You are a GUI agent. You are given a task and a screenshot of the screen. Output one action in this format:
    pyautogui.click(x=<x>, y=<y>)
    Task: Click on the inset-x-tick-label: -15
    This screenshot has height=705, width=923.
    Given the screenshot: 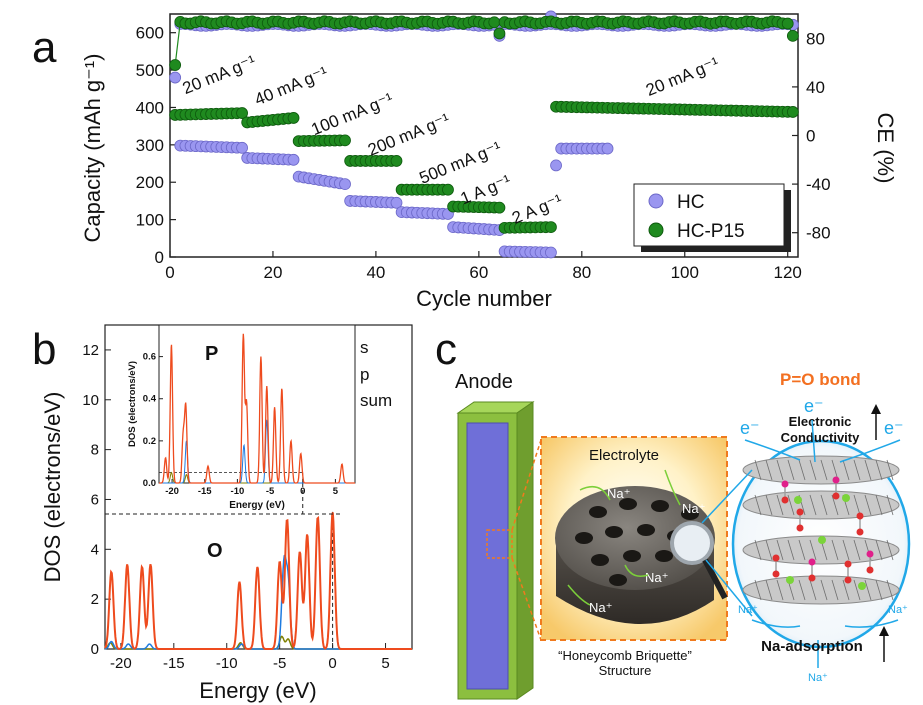 What is the action you would take?
    pyautogui.click(x=205, y=491)
    